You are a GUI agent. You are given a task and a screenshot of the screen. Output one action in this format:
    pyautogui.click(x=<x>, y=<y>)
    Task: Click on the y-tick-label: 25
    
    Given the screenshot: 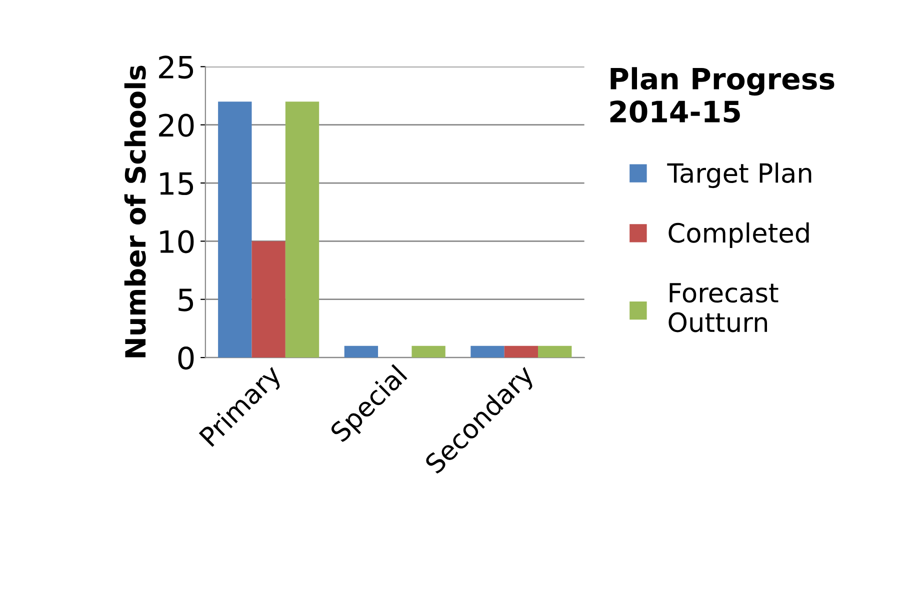 What is the action you would take?
    pyautogui.click(x=176, y=67)
    